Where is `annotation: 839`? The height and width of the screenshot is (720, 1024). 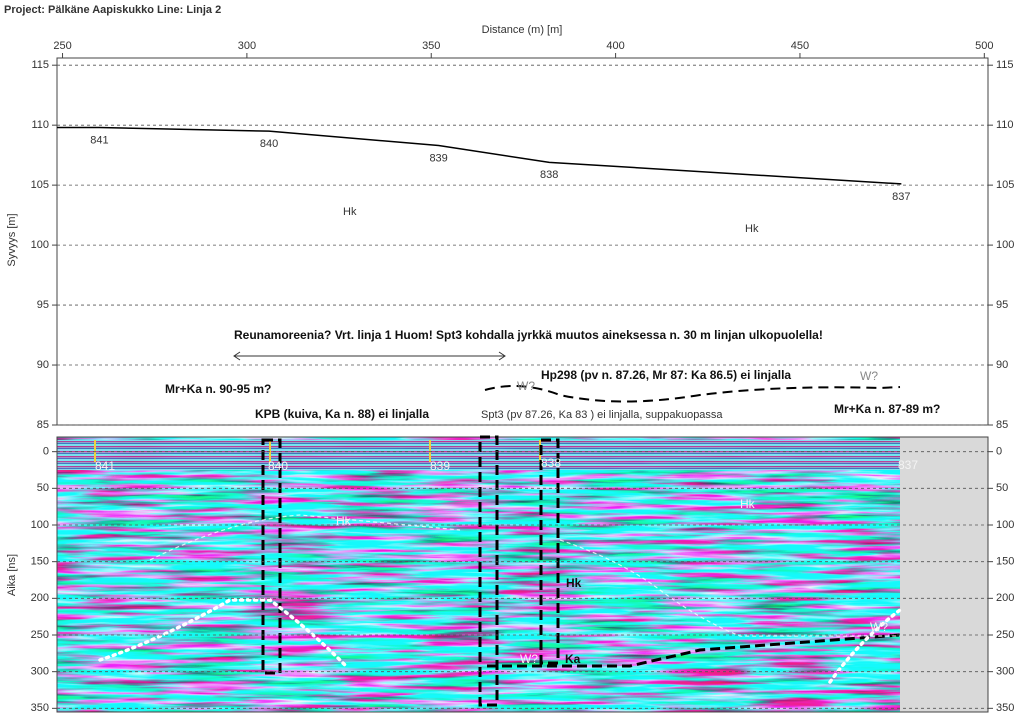 annotation: 839 is located at coordinates (440, 466).